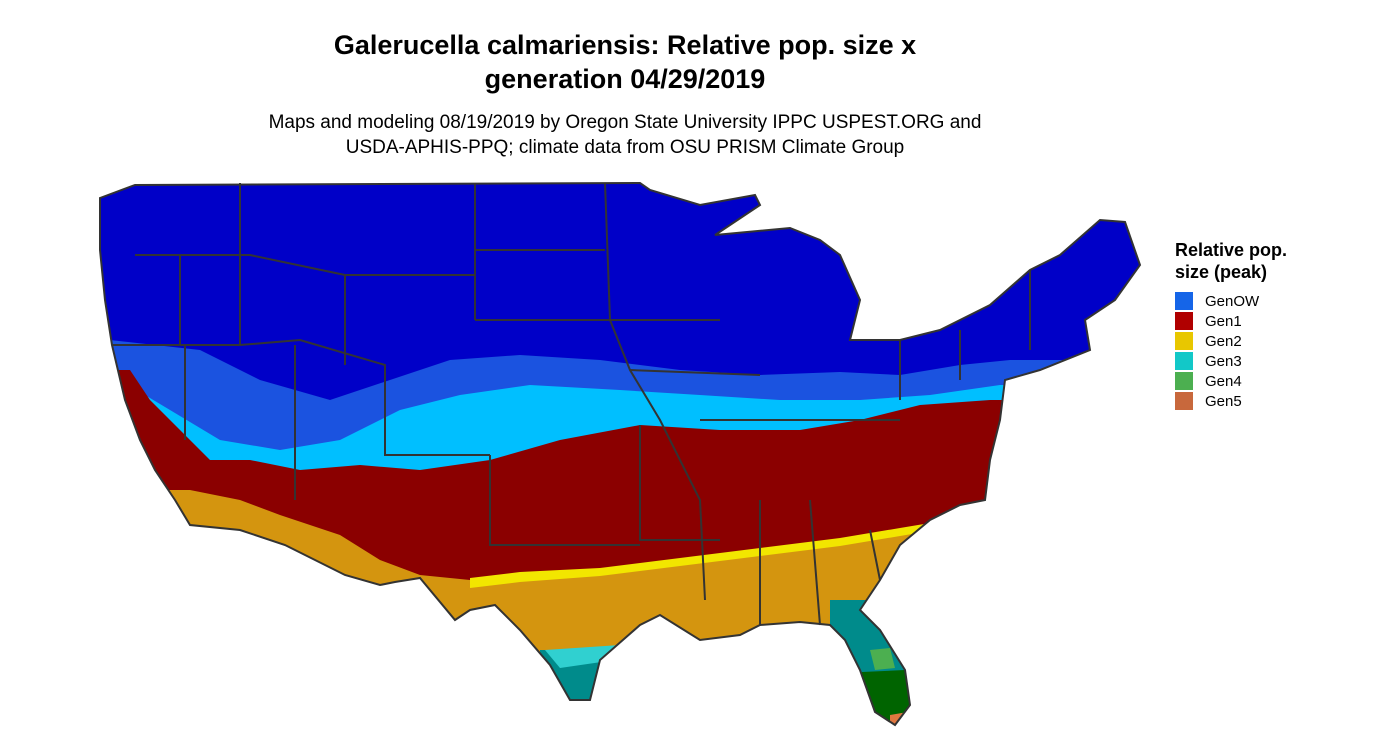  What do you see at coordinates (582, 656) in the screenshot?
I see `zone-cyan-texas` at bounding box center [582, 656].